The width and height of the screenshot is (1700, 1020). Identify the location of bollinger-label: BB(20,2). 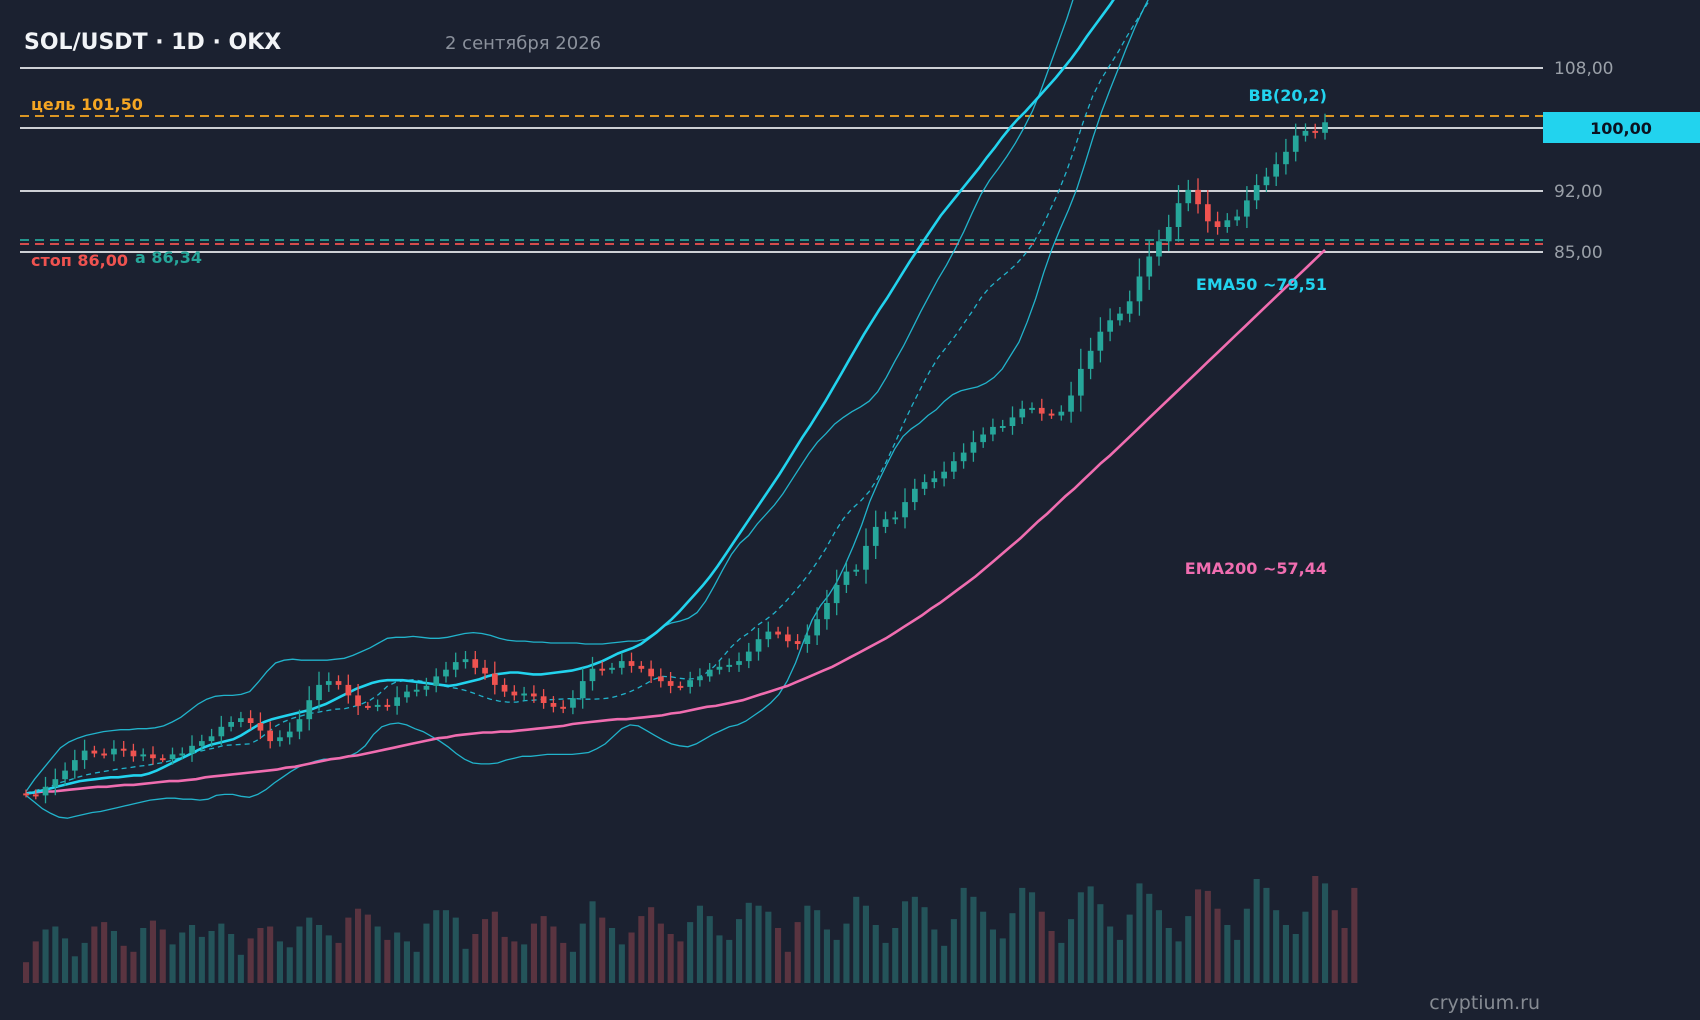
(1288, 95).